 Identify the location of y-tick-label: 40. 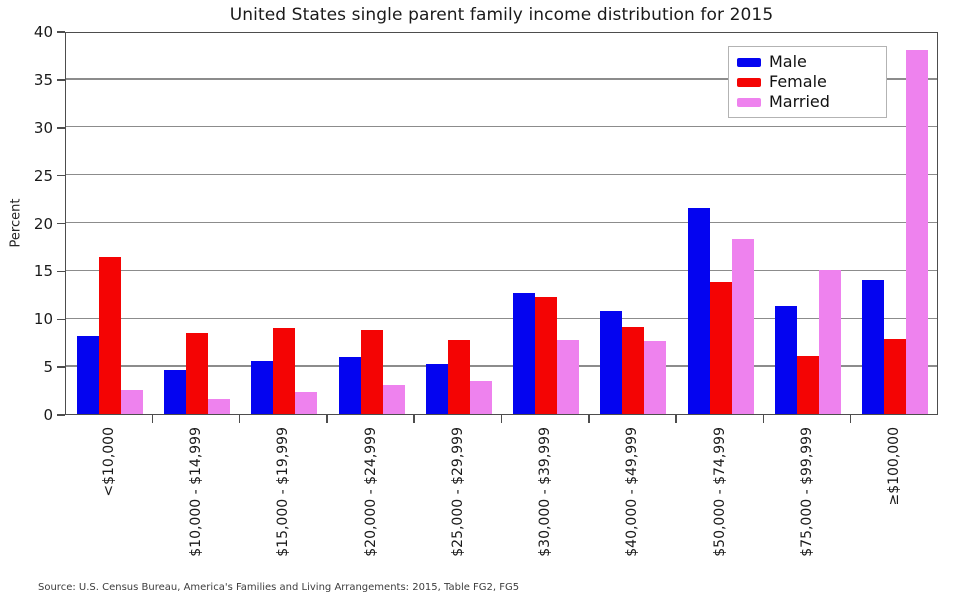
(43, 32).